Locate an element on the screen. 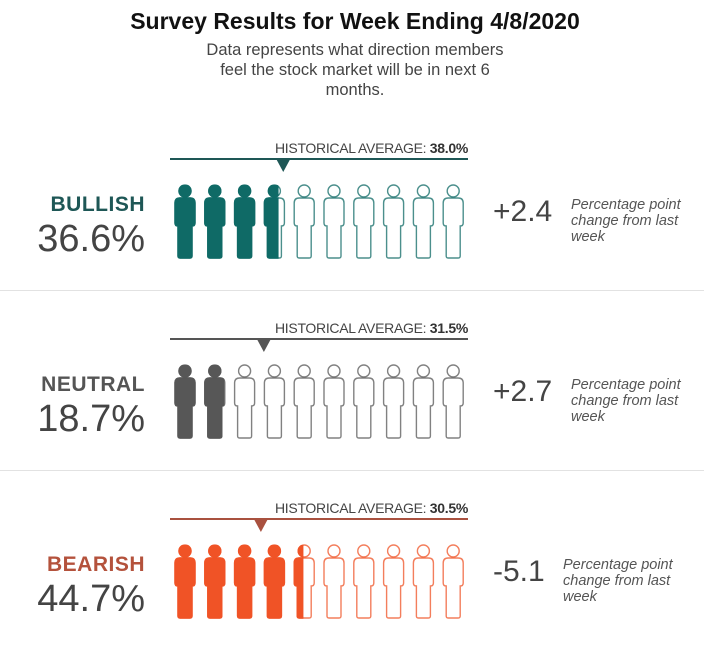  category-label: BULLISH is located at coordinates (97, 204).